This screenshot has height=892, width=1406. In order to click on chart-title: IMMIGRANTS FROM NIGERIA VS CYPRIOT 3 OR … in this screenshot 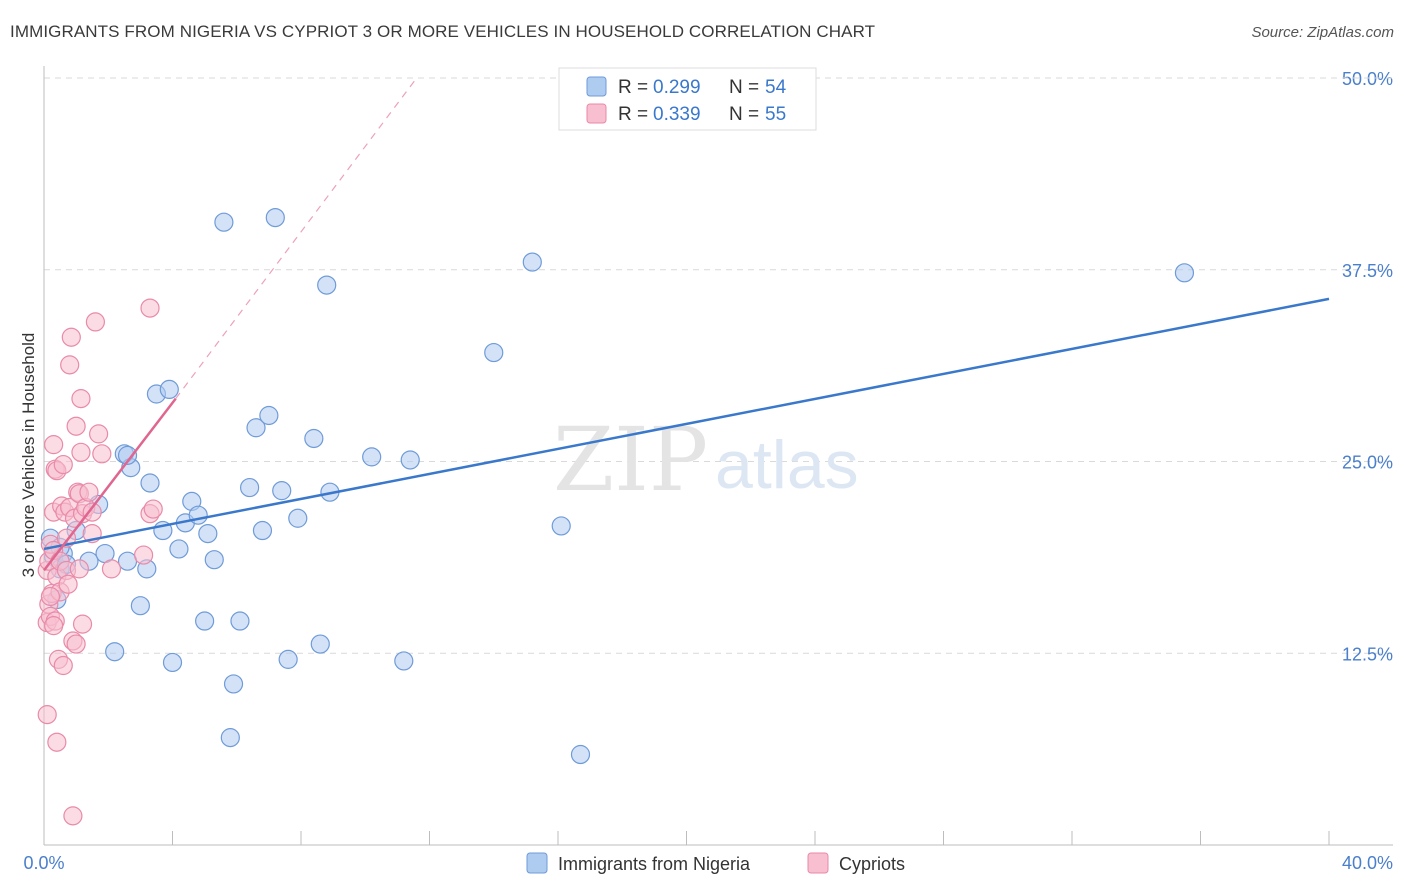, I will do `click(443, 31)`.